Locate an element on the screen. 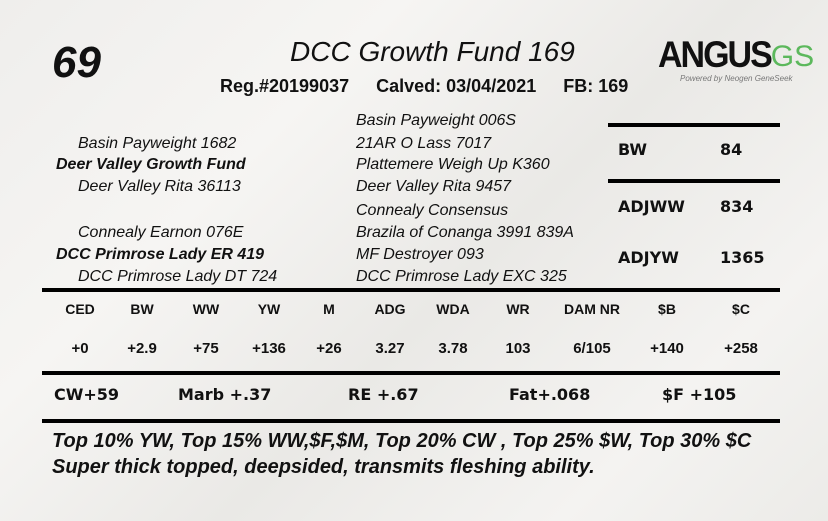  epd-value: +140 is located at coordinates (667, 348).